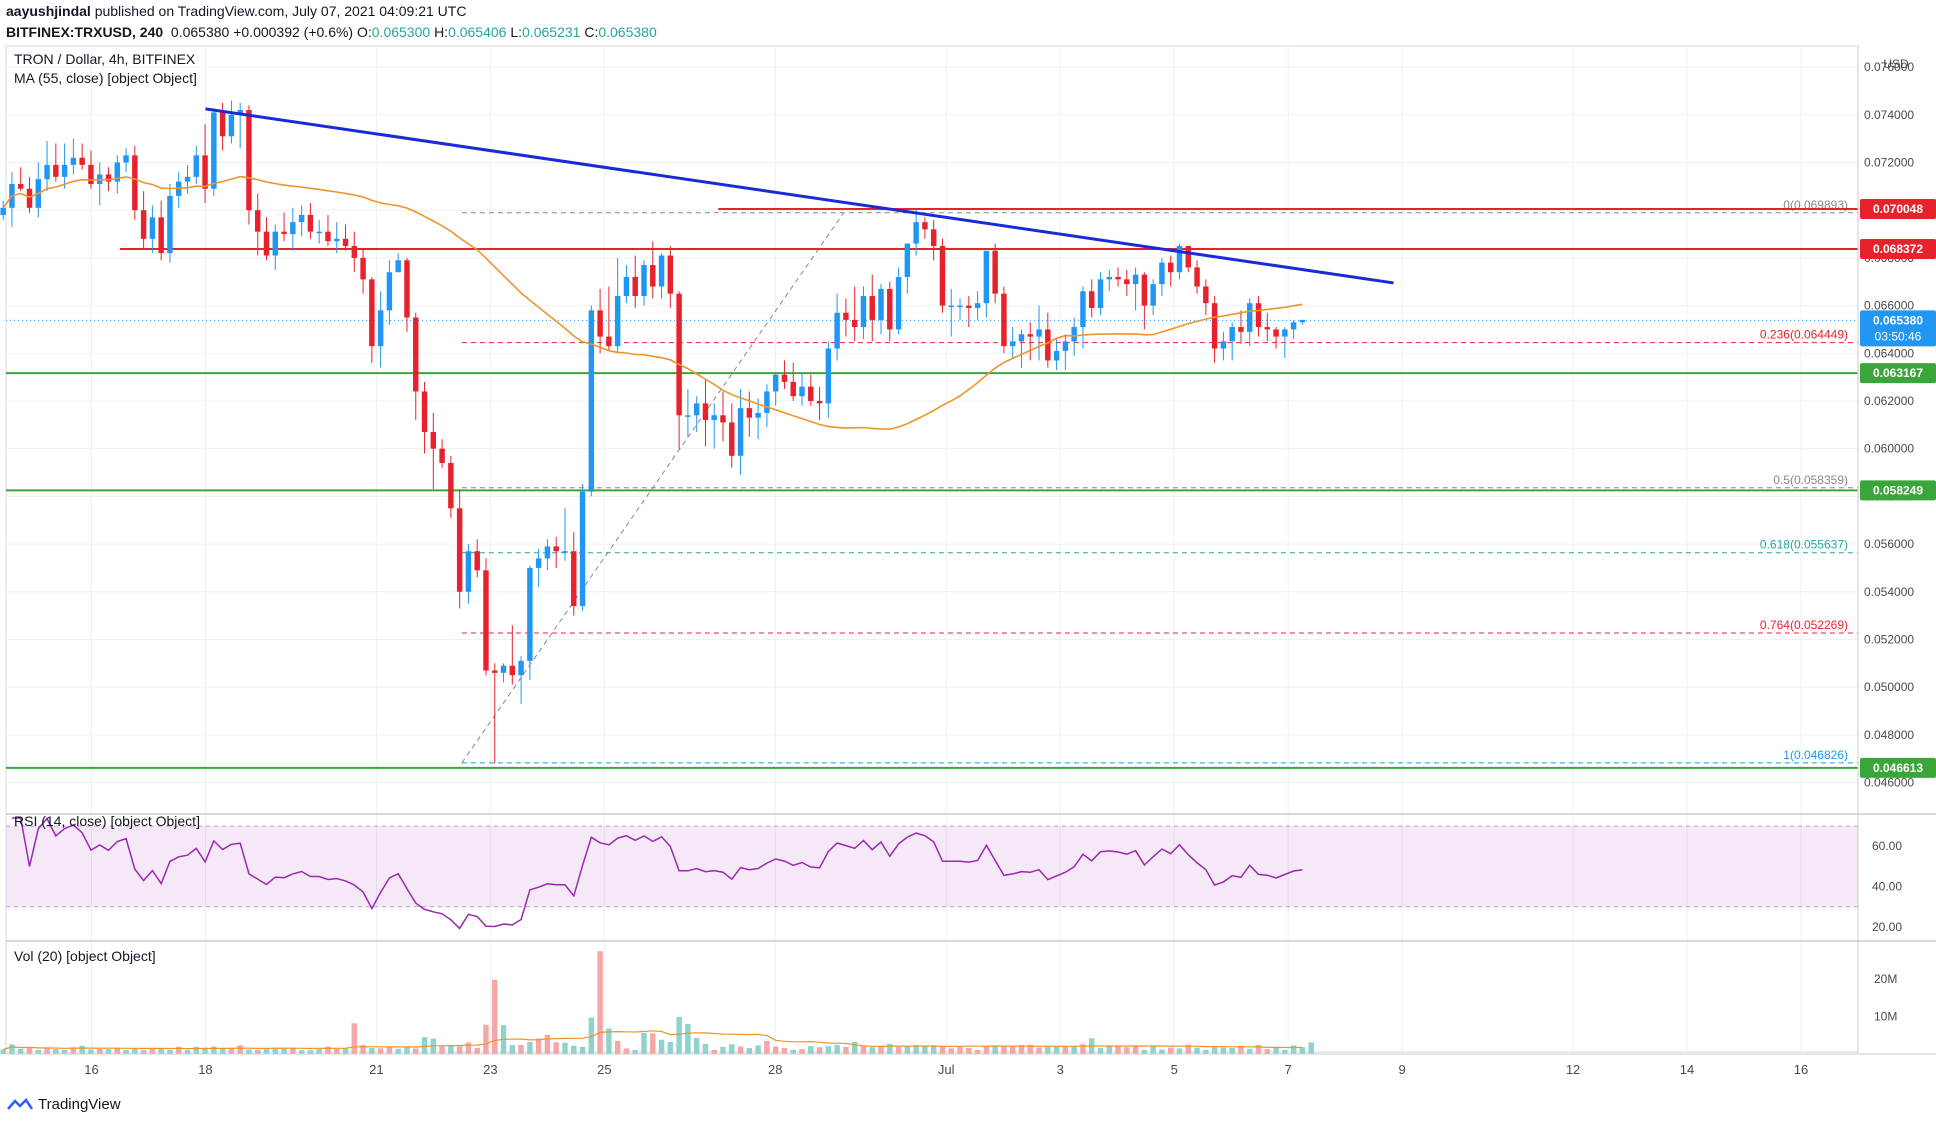 The image size is (1936, 1127). What do you see at coordinates (1889, 544) in the screenshot?
I see `price-tick: 0.056000` at bounding box center [1889, 544].